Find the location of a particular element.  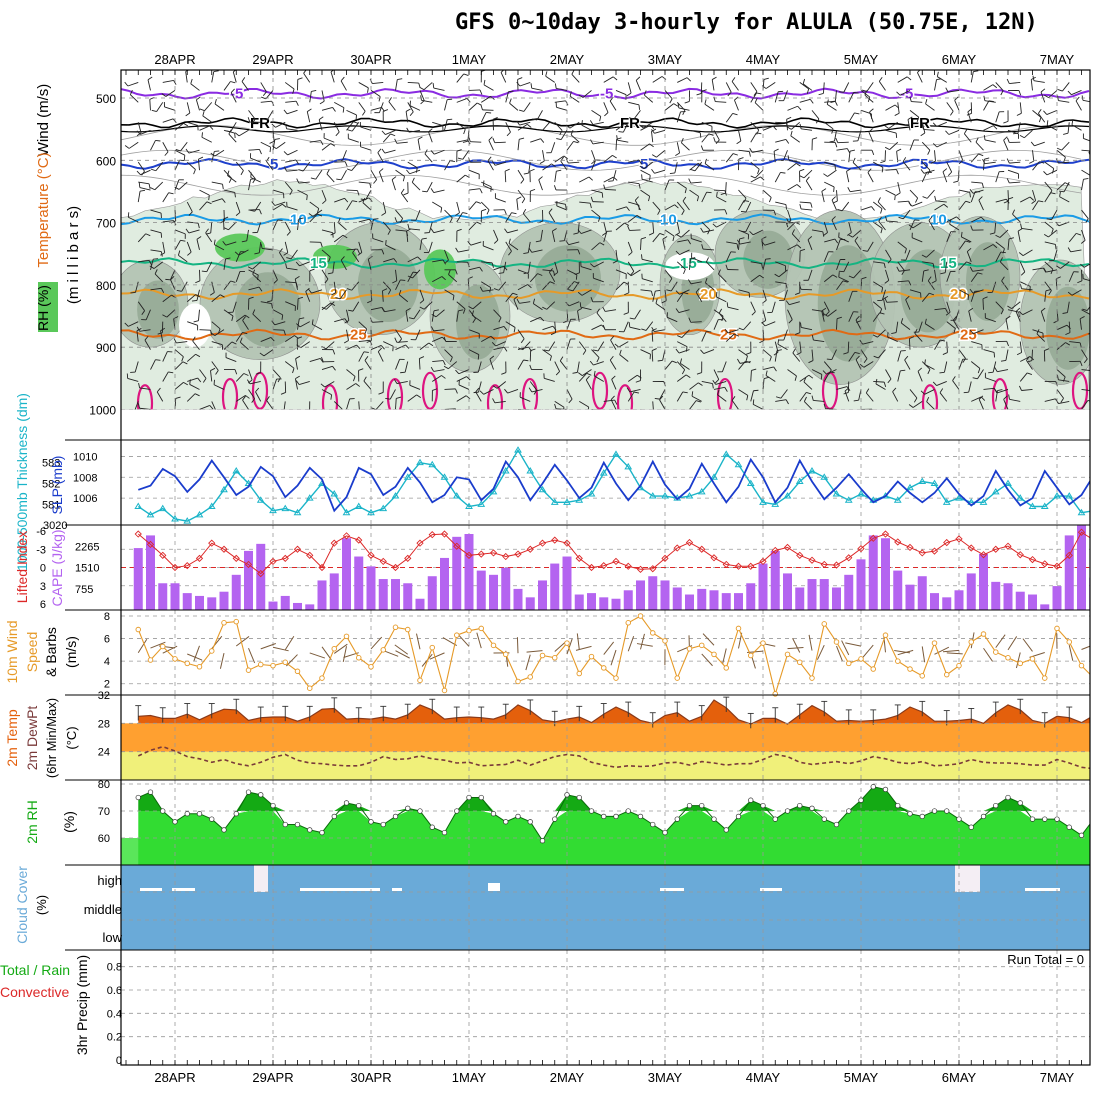

rh2m-point is located at coordinates (371, 822).